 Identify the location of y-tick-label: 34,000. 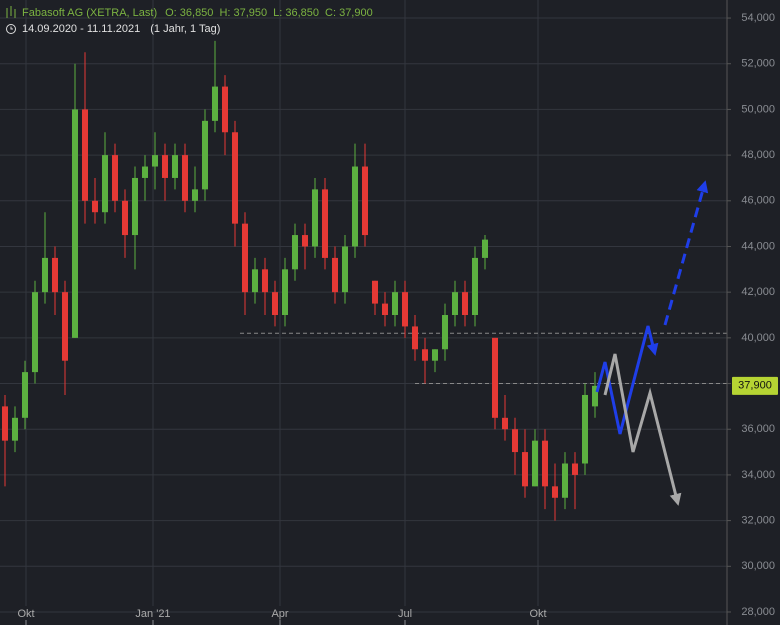
(758, 475).